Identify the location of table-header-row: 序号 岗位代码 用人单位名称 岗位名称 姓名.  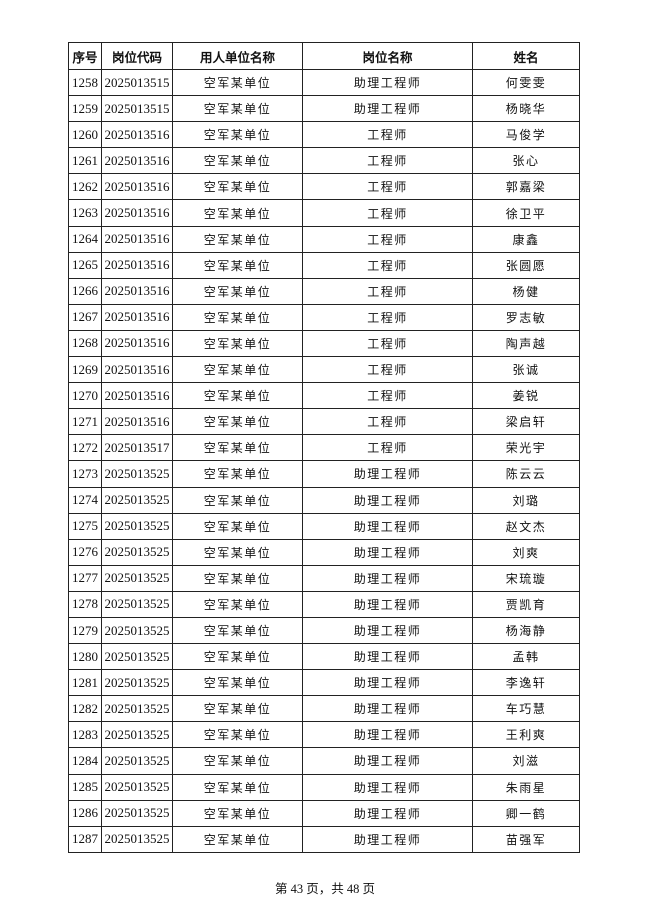
(324, 56).